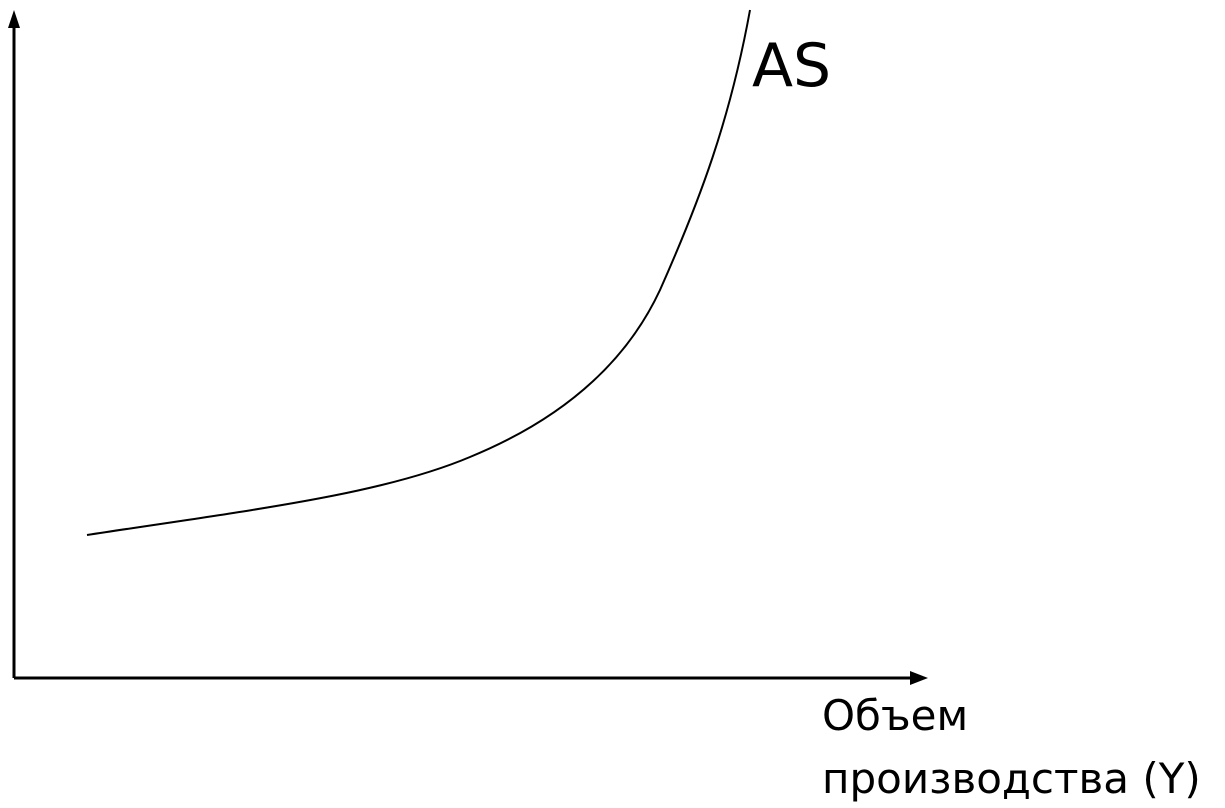  What do you see at coordinates (1011, 747) in the screenshot?
I see `x-axis-label: Объем производства (Y)` at bounding box center [1011, 747].